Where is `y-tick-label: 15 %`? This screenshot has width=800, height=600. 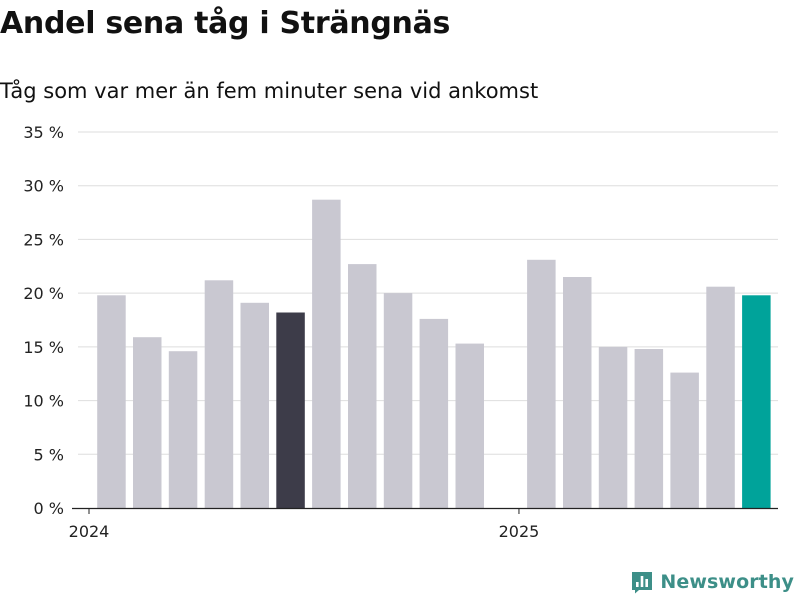 y-tick-label: 15 % is located at coordinates (43, 347).